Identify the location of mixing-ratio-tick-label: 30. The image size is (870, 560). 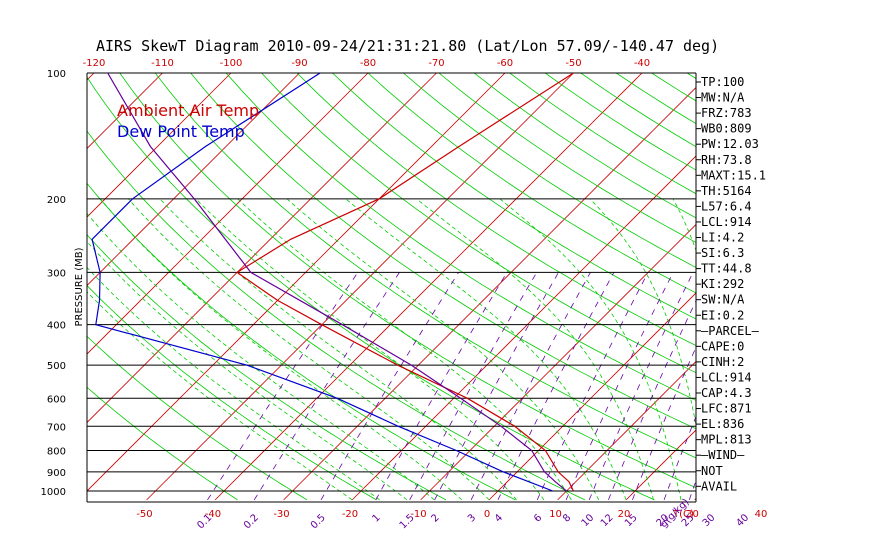
(709, 520).